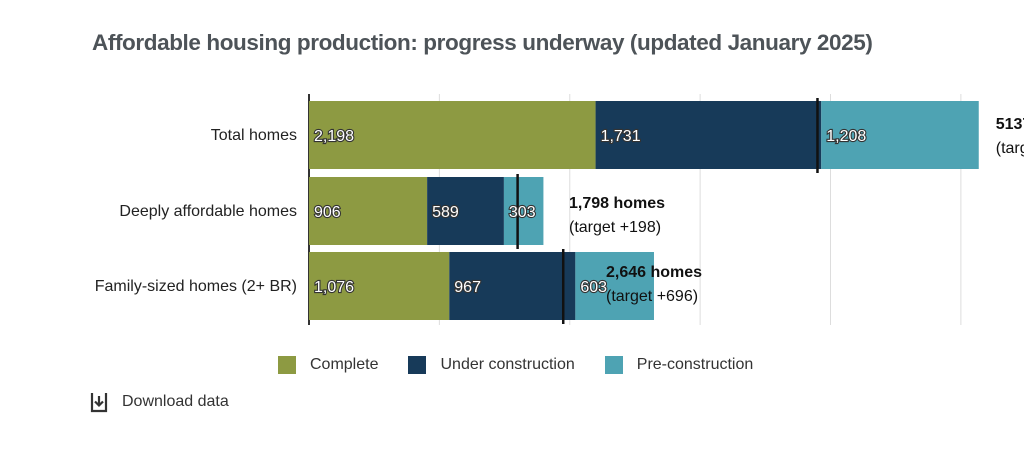 Image resolution: width=1024 pixels, height=467 pixels. Describe the element at coordinates (1010, 148) in the screenshot. I see `target-note-total-homes: (target +1237)` at that location.